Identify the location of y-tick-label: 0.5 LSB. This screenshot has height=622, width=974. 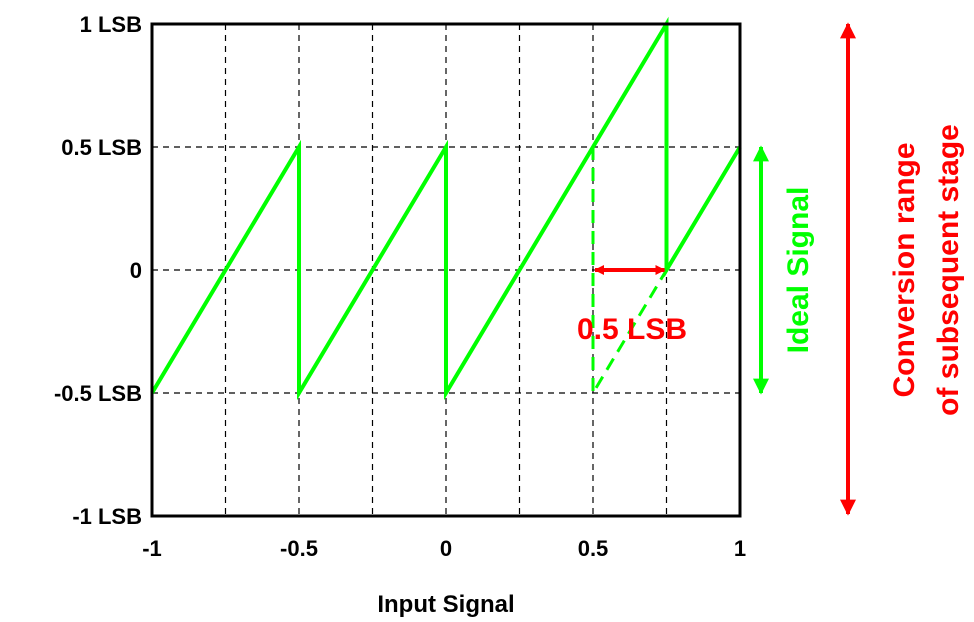
(101, 147).